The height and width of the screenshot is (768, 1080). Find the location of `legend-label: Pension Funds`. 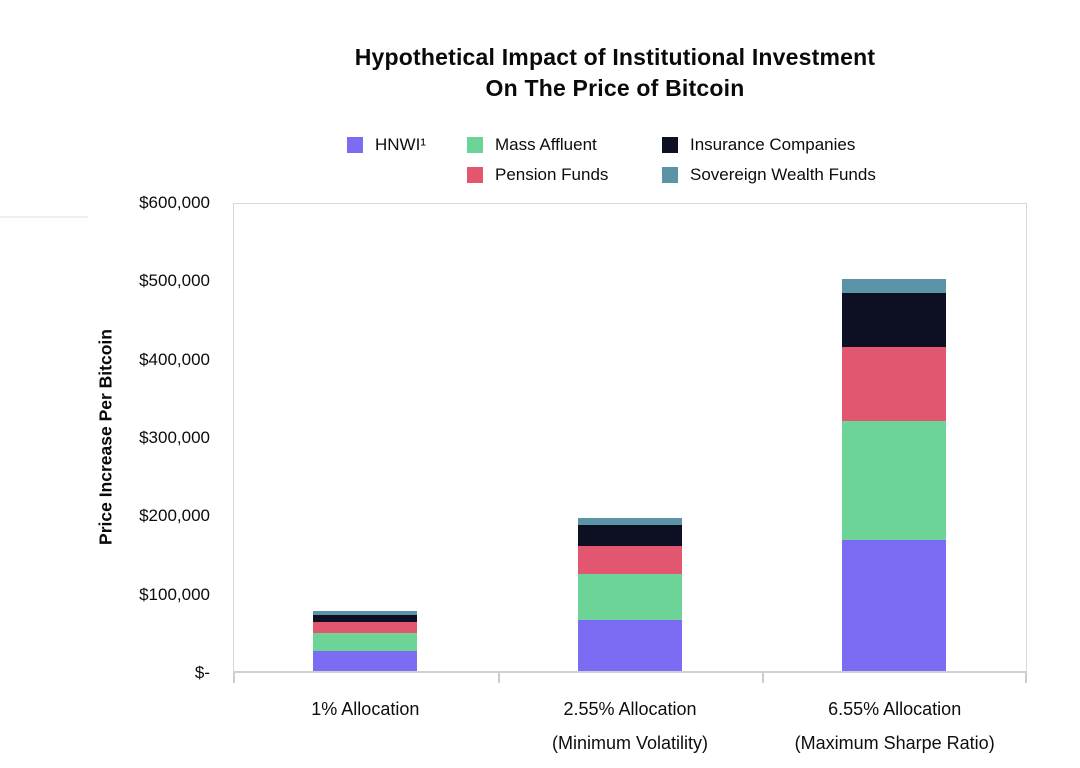

legend-label: Pension Funds is located at coordinates (552, 174).